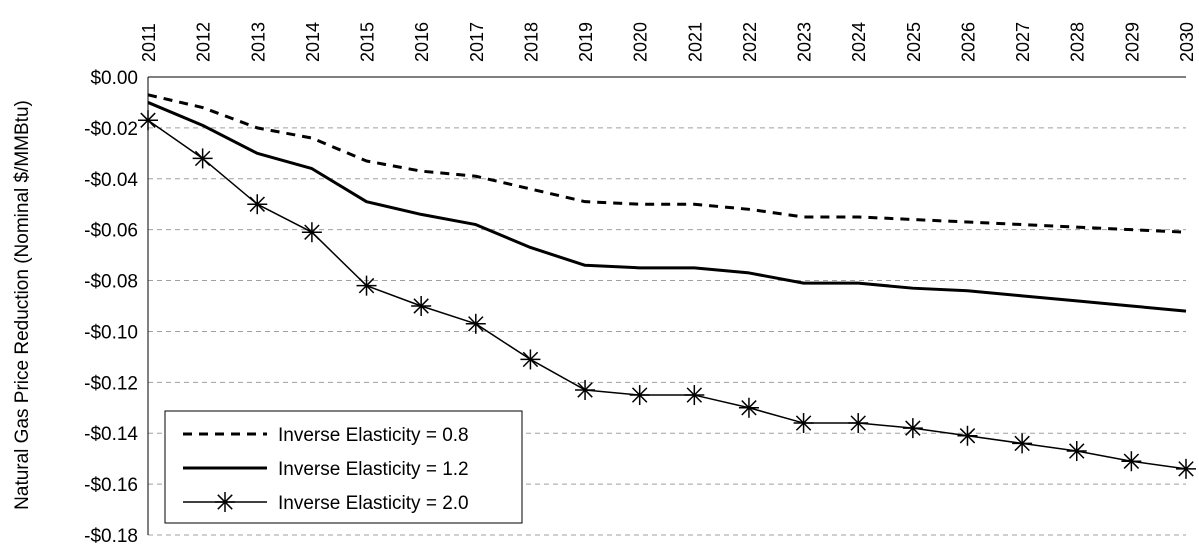  What do you see at coordinates (531, 42) in the screenshot?
I see `x-tick-label: 2018` at bounding box center [531, 42].